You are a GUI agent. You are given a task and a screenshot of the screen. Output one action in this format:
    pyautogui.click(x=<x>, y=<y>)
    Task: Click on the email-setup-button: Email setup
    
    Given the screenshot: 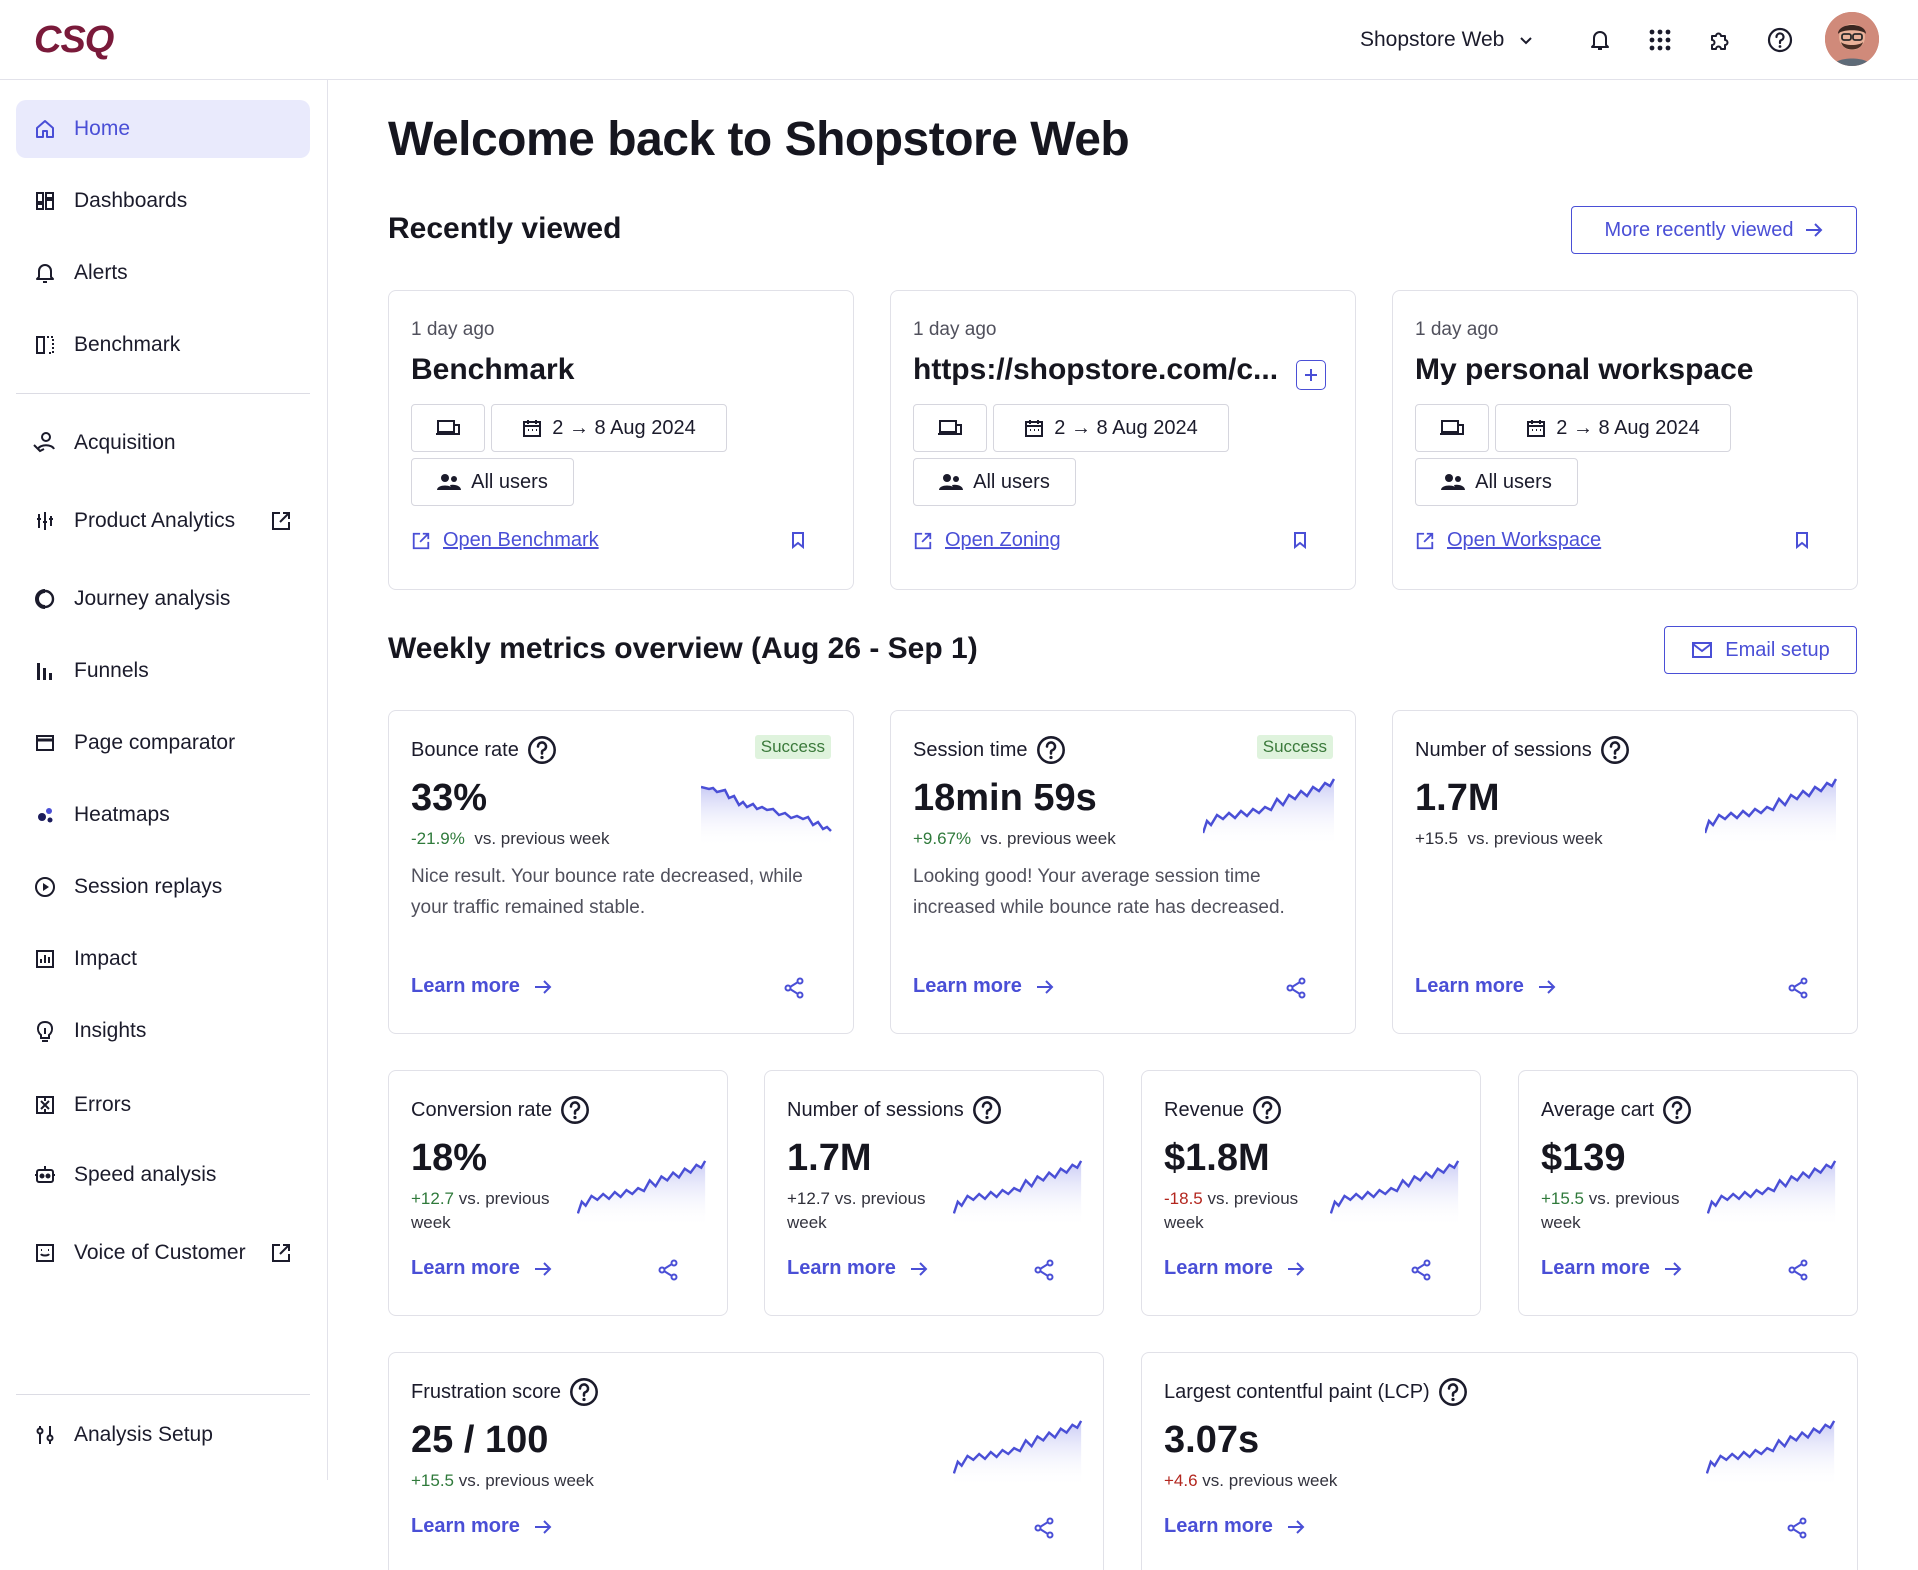 What is the action you would take?
    pyautogui.click(x=1760, y=650)
    